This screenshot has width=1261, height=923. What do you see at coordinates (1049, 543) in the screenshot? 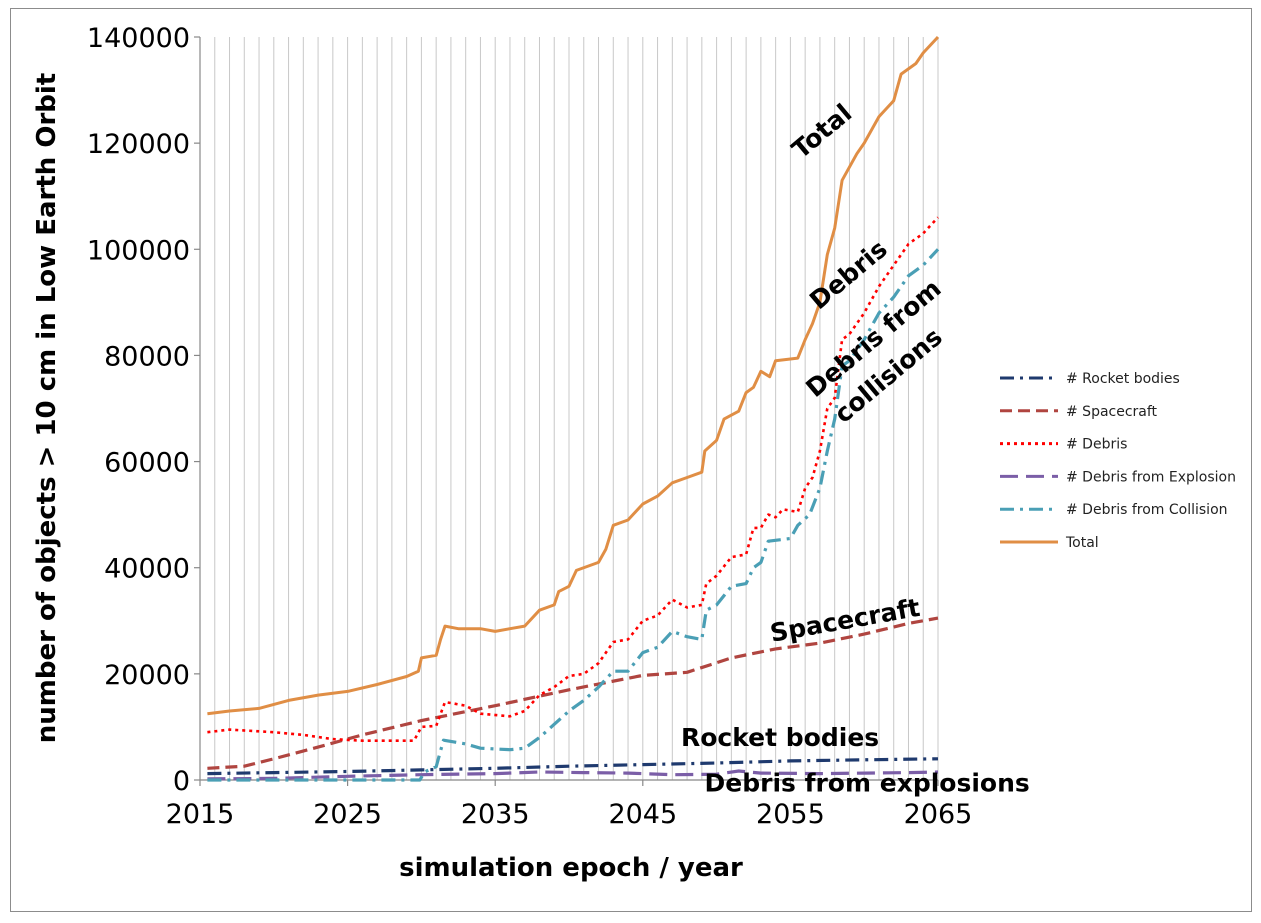
I see `legend-item: Total` at bounding box center [1049, 543].